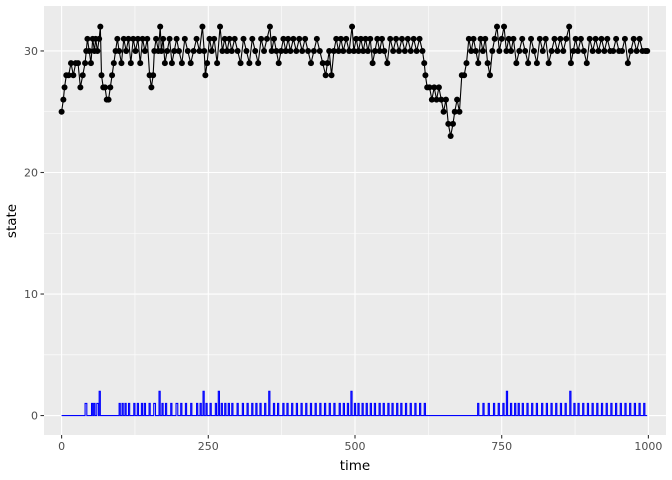 The height and width of the screenshot is (480, 672). What do you see at coordinates (355, 466) in the screenshot?
I see `x-axis-title: time` at bounding box center [355, 466].